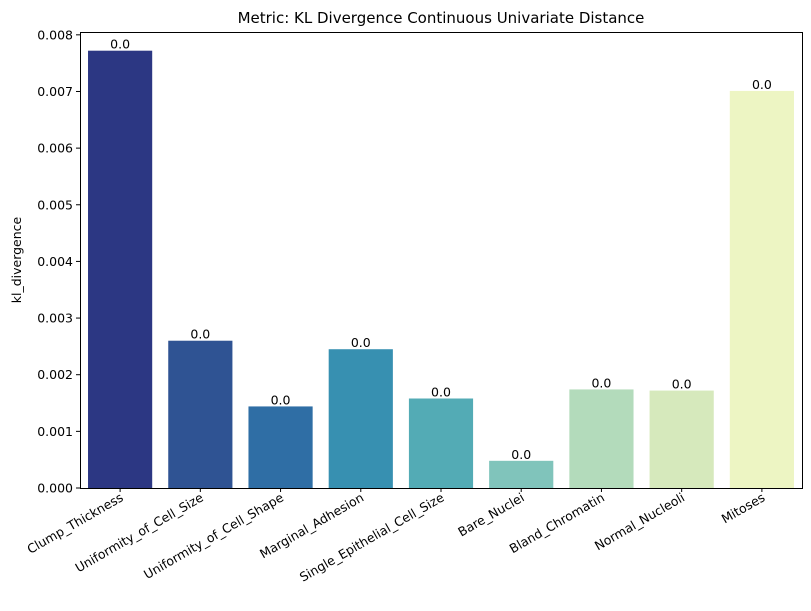 This screenshot has width=811, height=611. Describe the element at coordinates (55, 431) in the screenshot. I see `y-tick-label: 0.001` at that location.